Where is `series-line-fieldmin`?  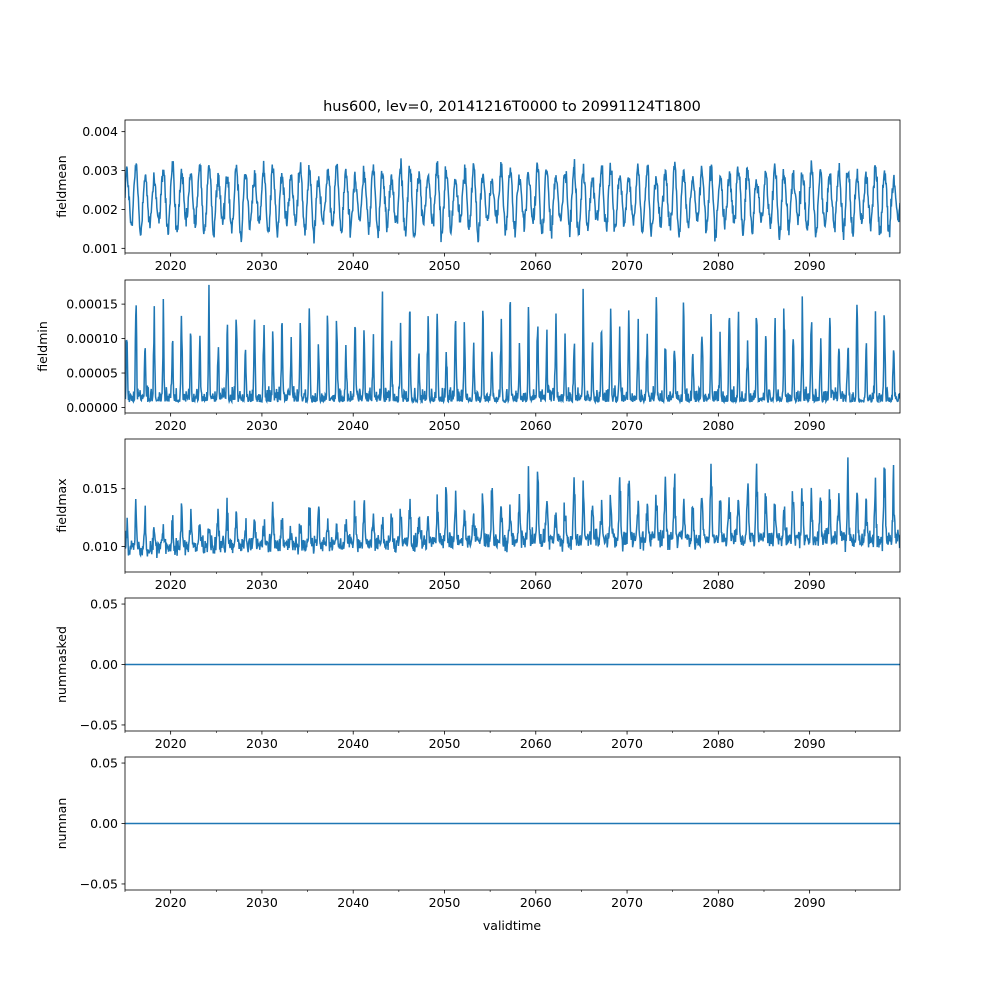
series-line-fieldmin is located at coordinates (512, 344).